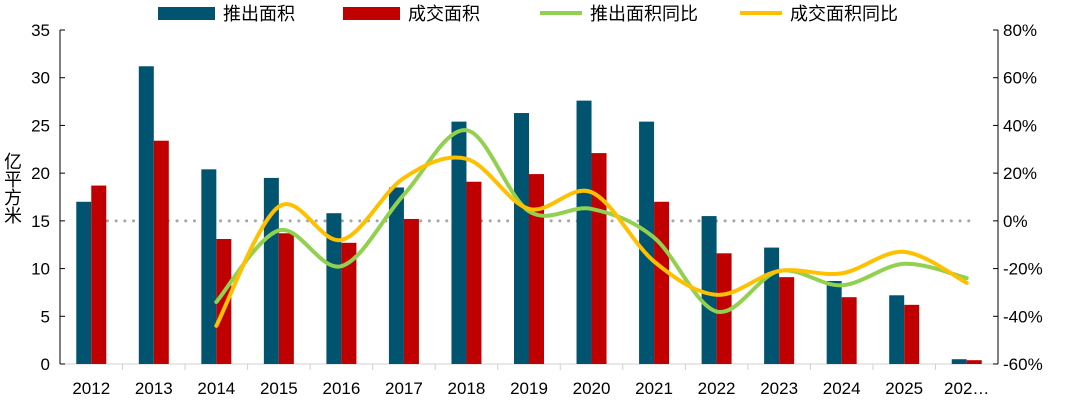 This screenshot has width=1080, height=405. Describe the element at coordinates (11, 188) in the screenshot. I see `y-axis-label: 亿平方米` at that location.